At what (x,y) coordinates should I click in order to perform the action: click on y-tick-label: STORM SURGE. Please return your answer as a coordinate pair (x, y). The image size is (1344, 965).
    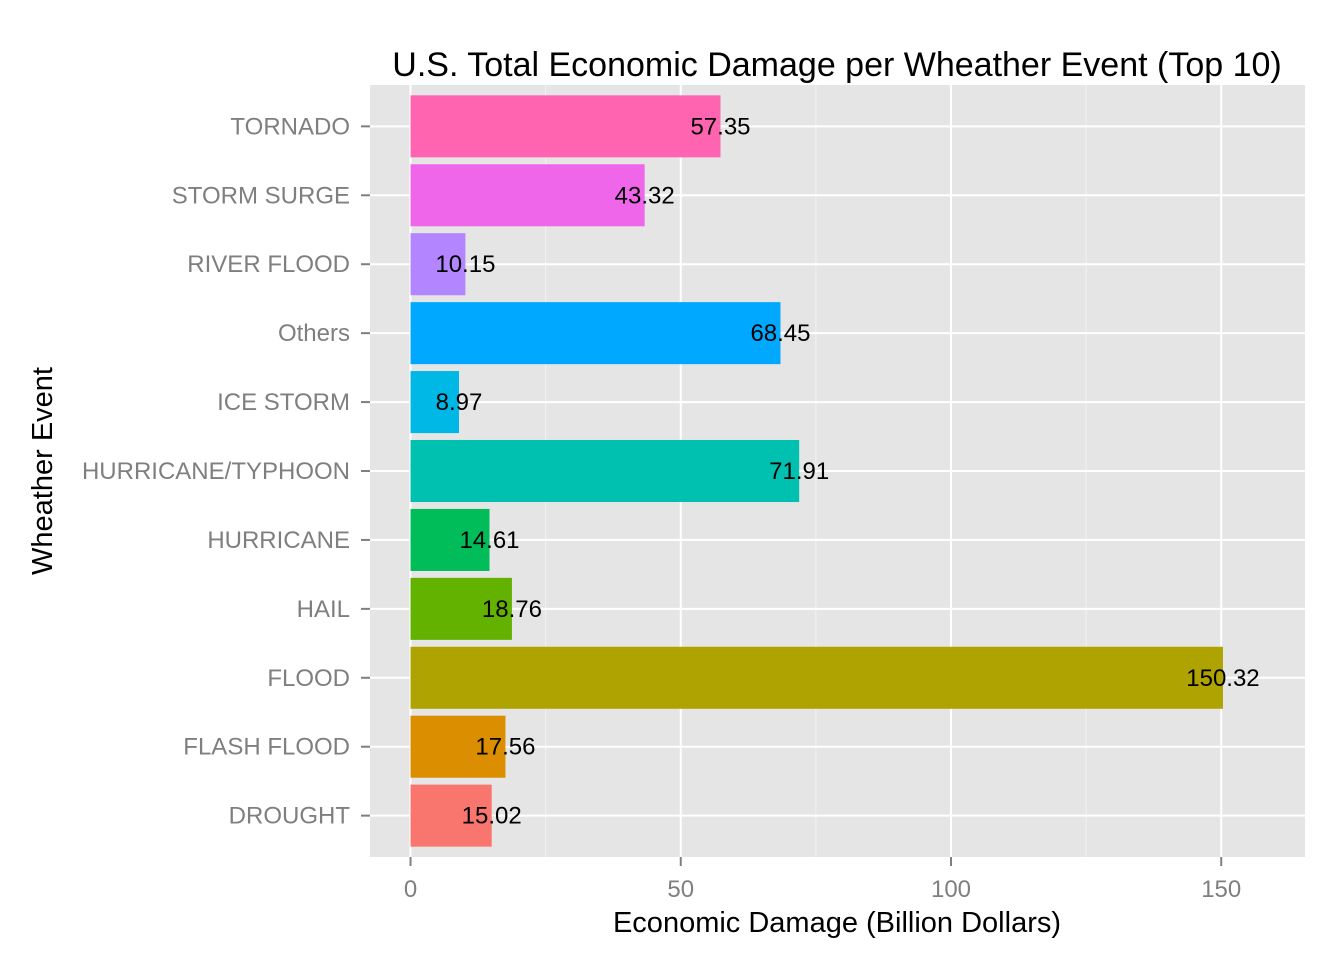
    Looking at the image, I should click on (261, 195).